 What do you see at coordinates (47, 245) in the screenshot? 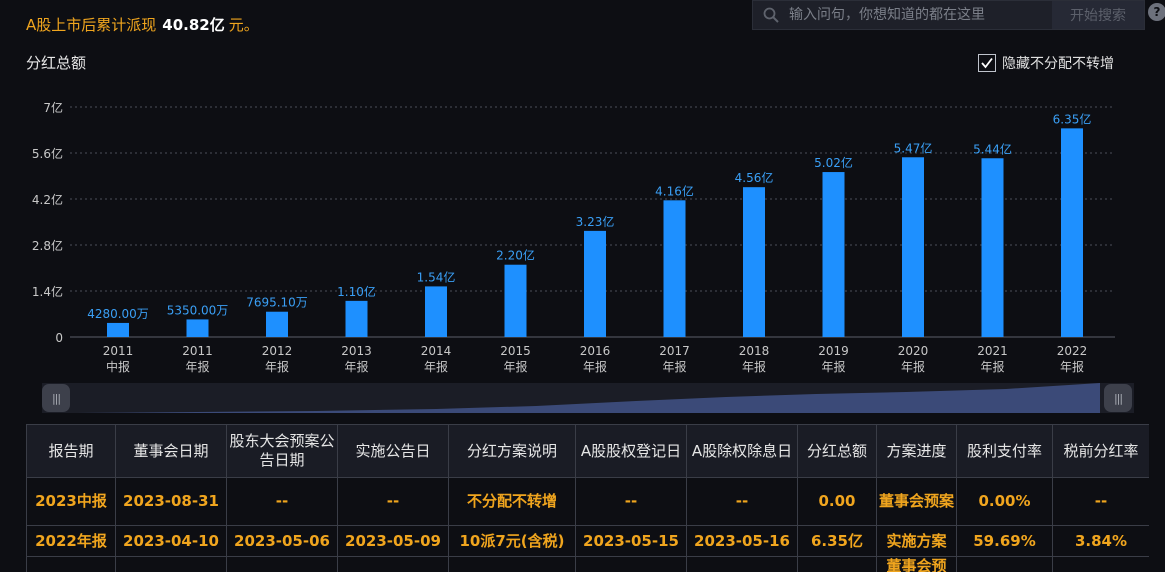
I see `y-tick-label: 2.8亿` at bounding box center [47, 245].